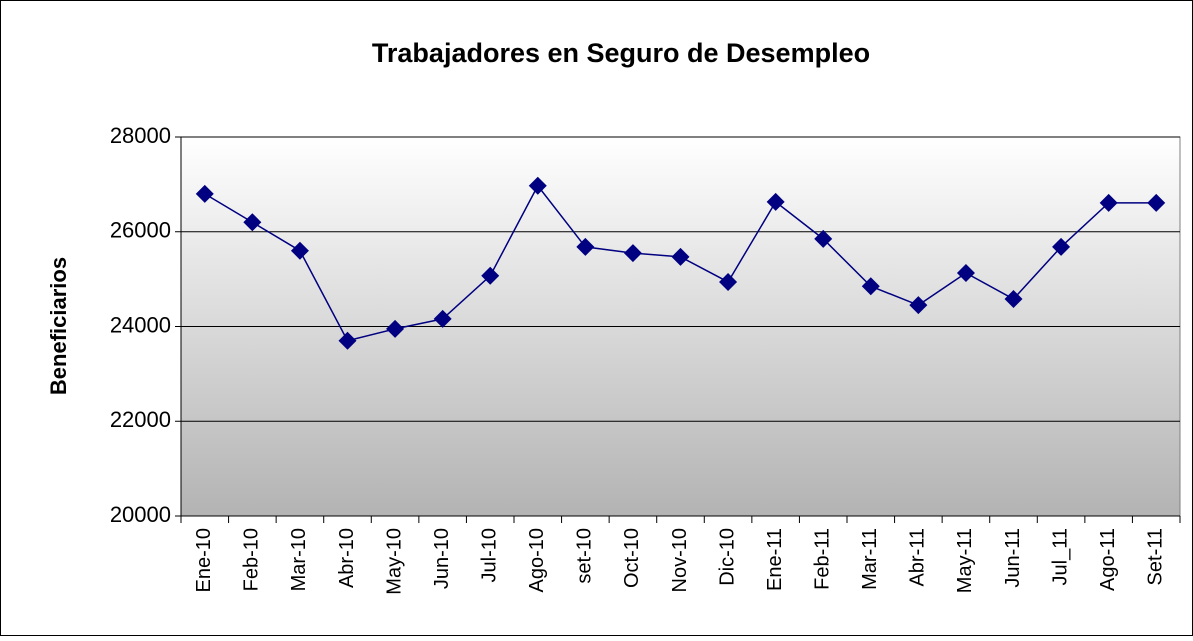  I want to click on x-tick-label: Abr-11, so click(918, 557).